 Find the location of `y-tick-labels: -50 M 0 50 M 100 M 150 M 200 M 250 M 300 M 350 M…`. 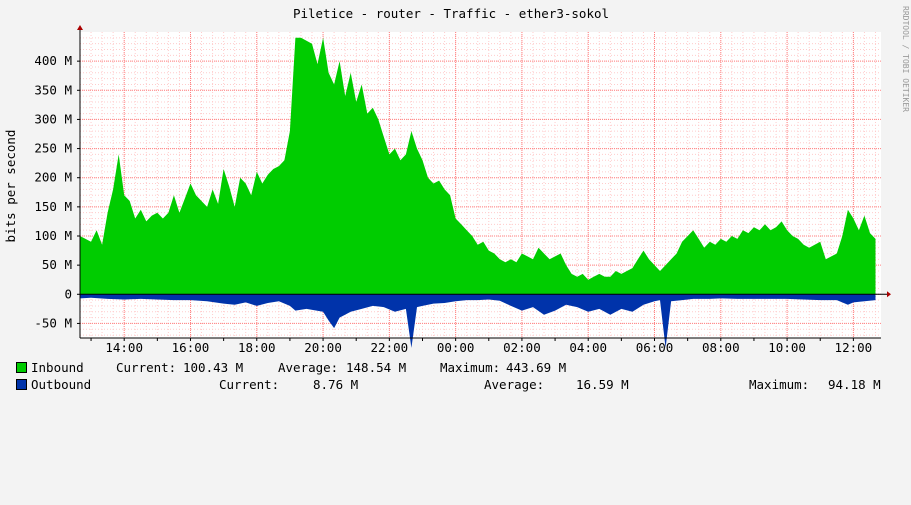

y-tick-labels: -50 M 0 50 M 100 M 150 M 200 M 250 M 300 M 350 M… is located at coordinates (53, 191).